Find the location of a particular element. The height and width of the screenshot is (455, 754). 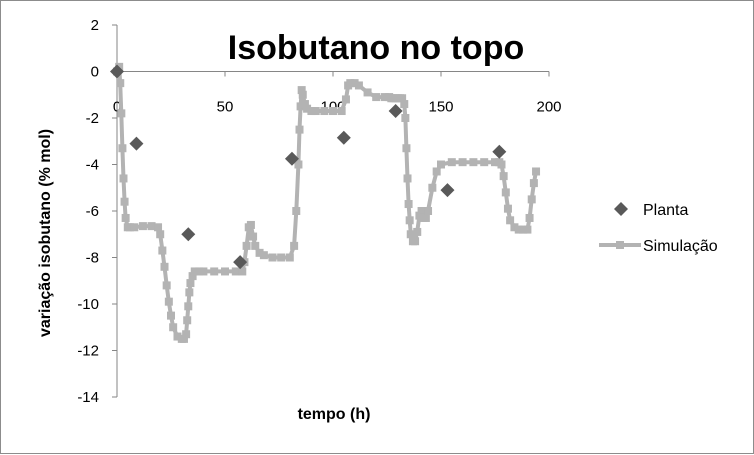

y-tick-label: -6 is located at coordinates (92, 211).